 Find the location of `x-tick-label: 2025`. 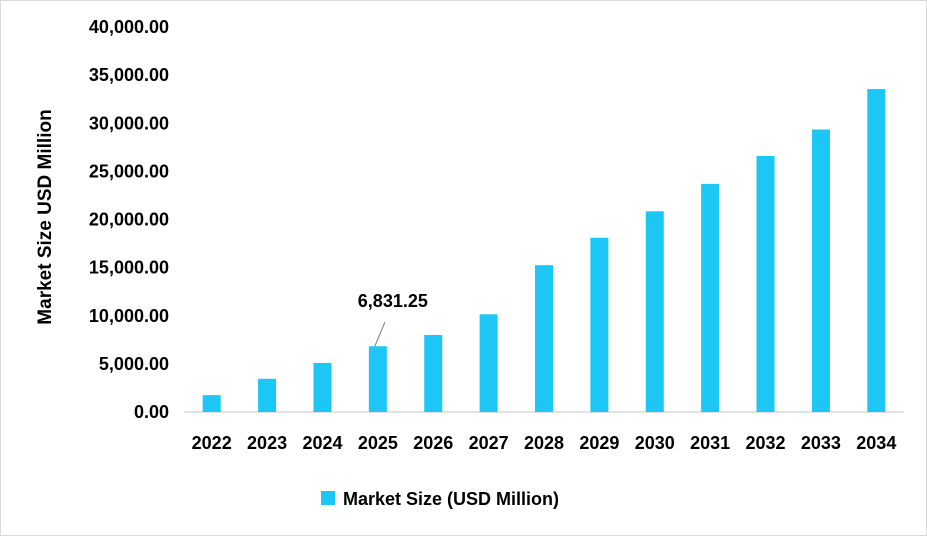

x-tick-label: 2025 is located at coordinates (378, 443).